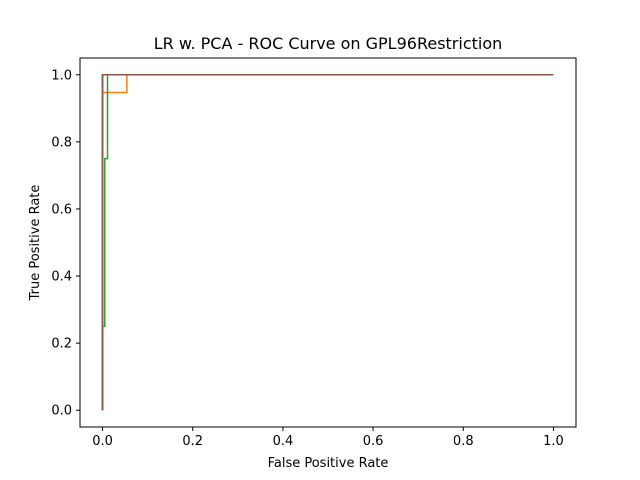  I want to click on x-tick-label: 0.2, so click(192, 441).